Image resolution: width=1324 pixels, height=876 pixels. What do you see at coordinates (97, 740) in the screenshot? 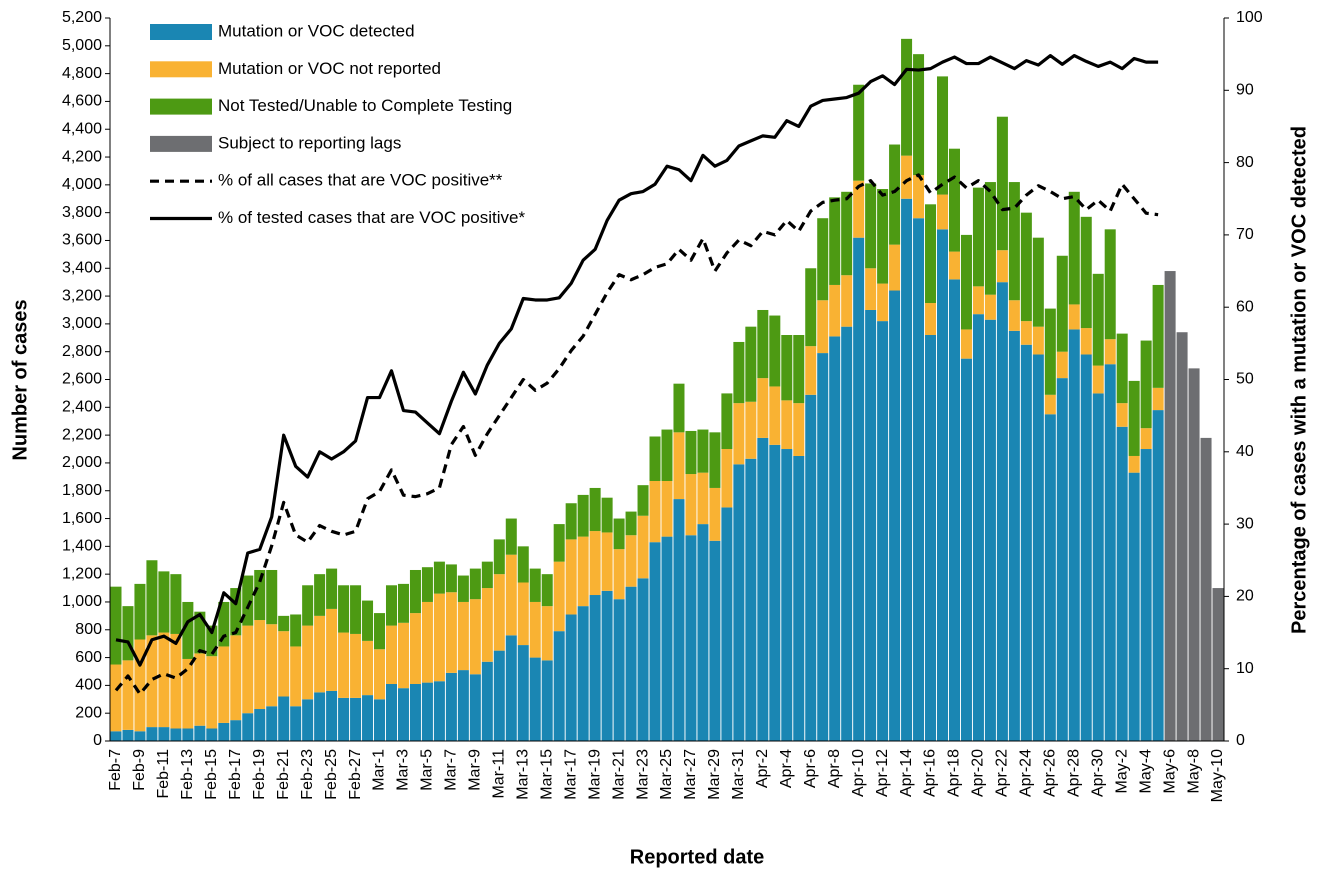
I see `y-tick-label: 0` at bounding box center [97, 740].